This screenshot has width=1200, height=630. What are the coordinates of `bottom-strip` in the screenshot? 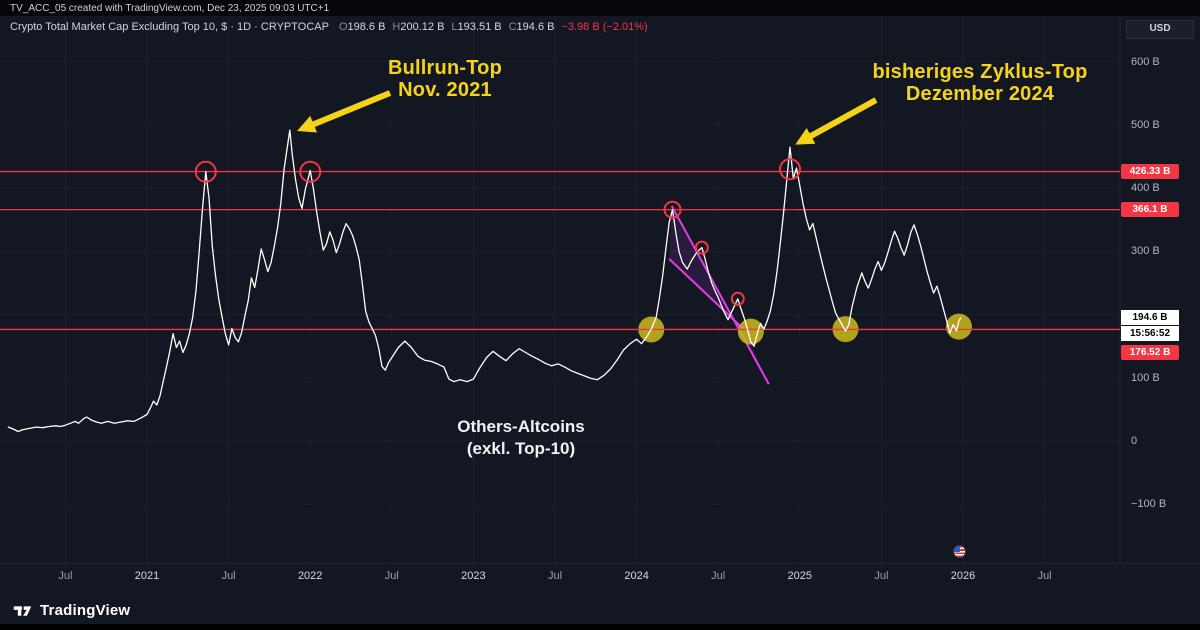 It's located at (600, 627).